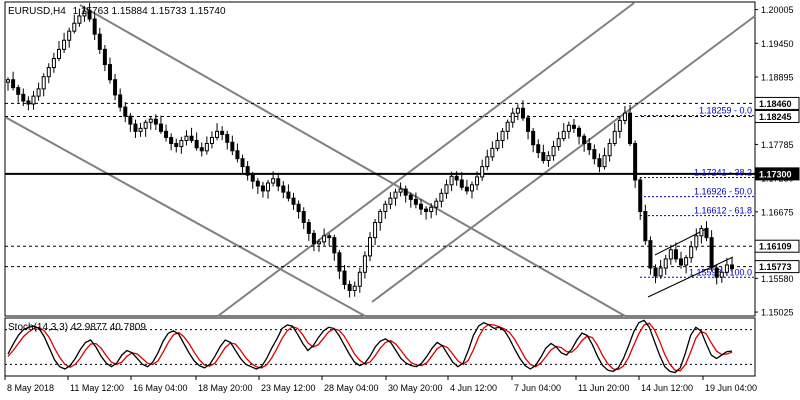 This screenshot has height=400, width=800. I want to click on price-tick-label: 1.19450, so click(777, 44).